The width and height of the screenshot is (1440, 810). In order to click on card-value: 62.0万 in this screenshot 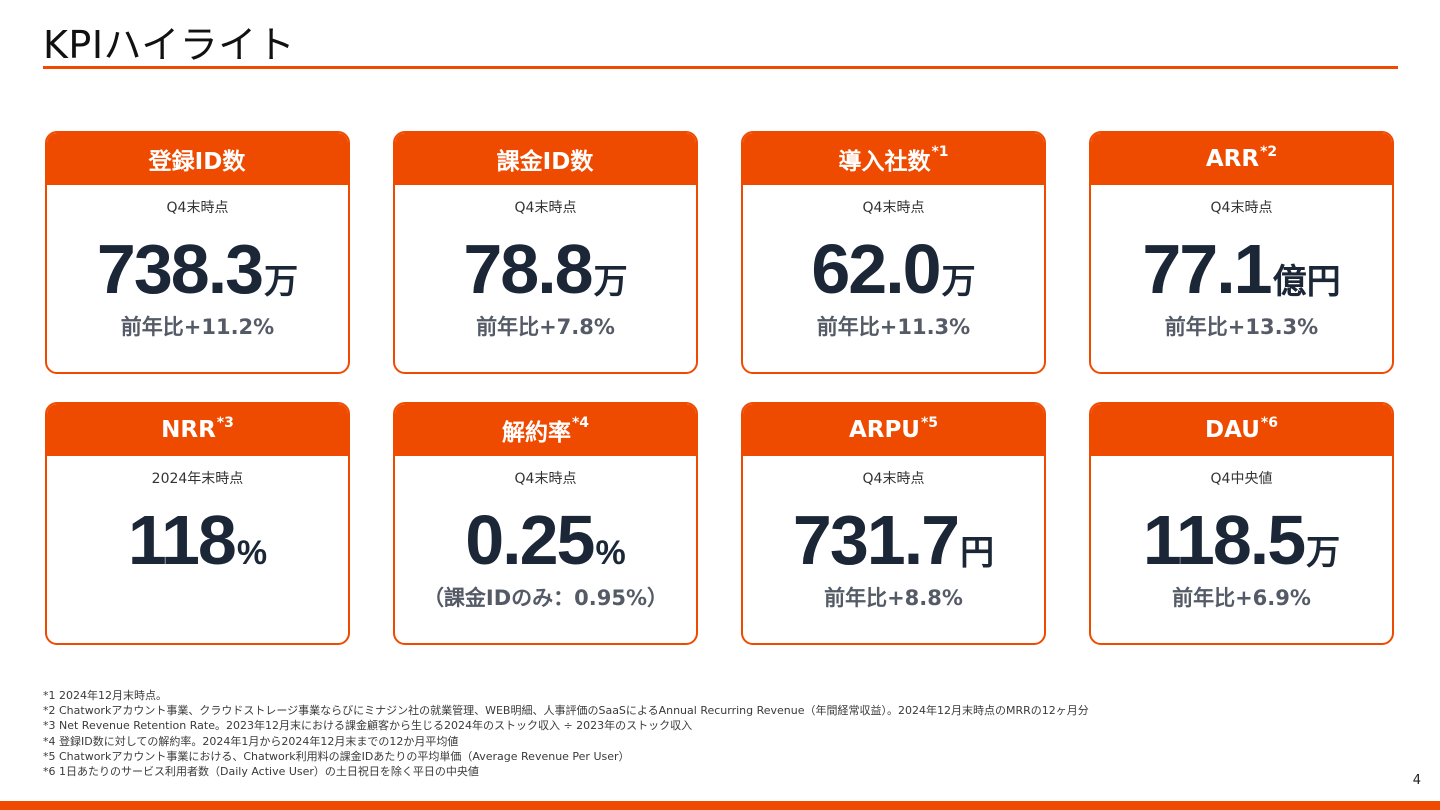, I will do `click(893, 268)`.